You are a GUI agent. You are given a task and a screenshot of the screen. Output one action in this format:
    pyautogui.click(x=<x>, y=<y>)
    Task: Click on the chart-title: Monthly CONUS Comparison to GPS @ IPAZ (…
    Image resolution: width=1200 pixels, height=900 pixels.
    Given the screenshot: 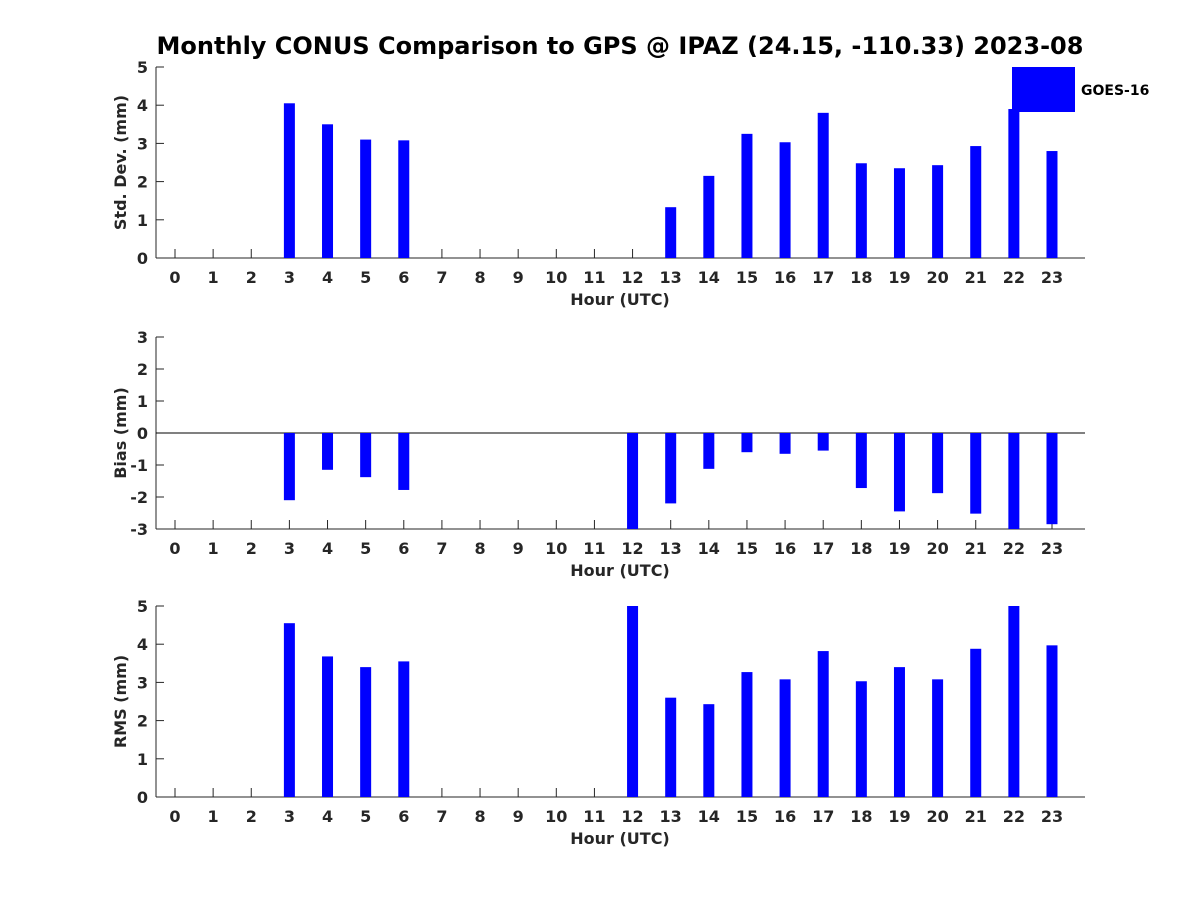 What is the action you would take?
    pyautogui.click(x=620, y=46)
    